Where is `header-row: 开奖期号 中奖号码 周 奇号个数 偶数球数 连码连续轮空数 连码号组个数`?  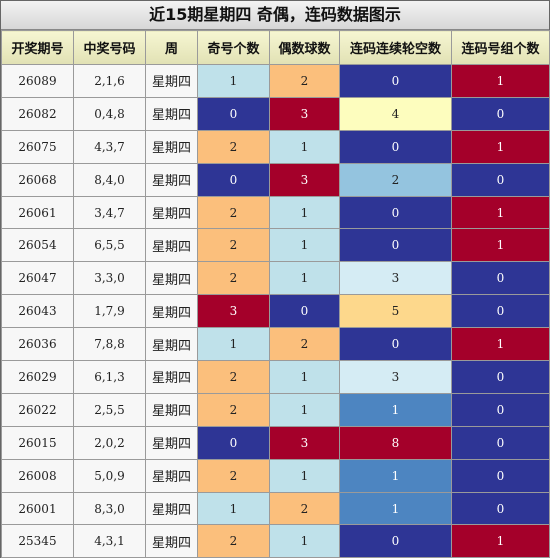 header-row: 开奖期号 中奖号码 周 奇号个数 偶数球数 连码连续轮空数 连码号组个数 is located at coordinates (275, 47).